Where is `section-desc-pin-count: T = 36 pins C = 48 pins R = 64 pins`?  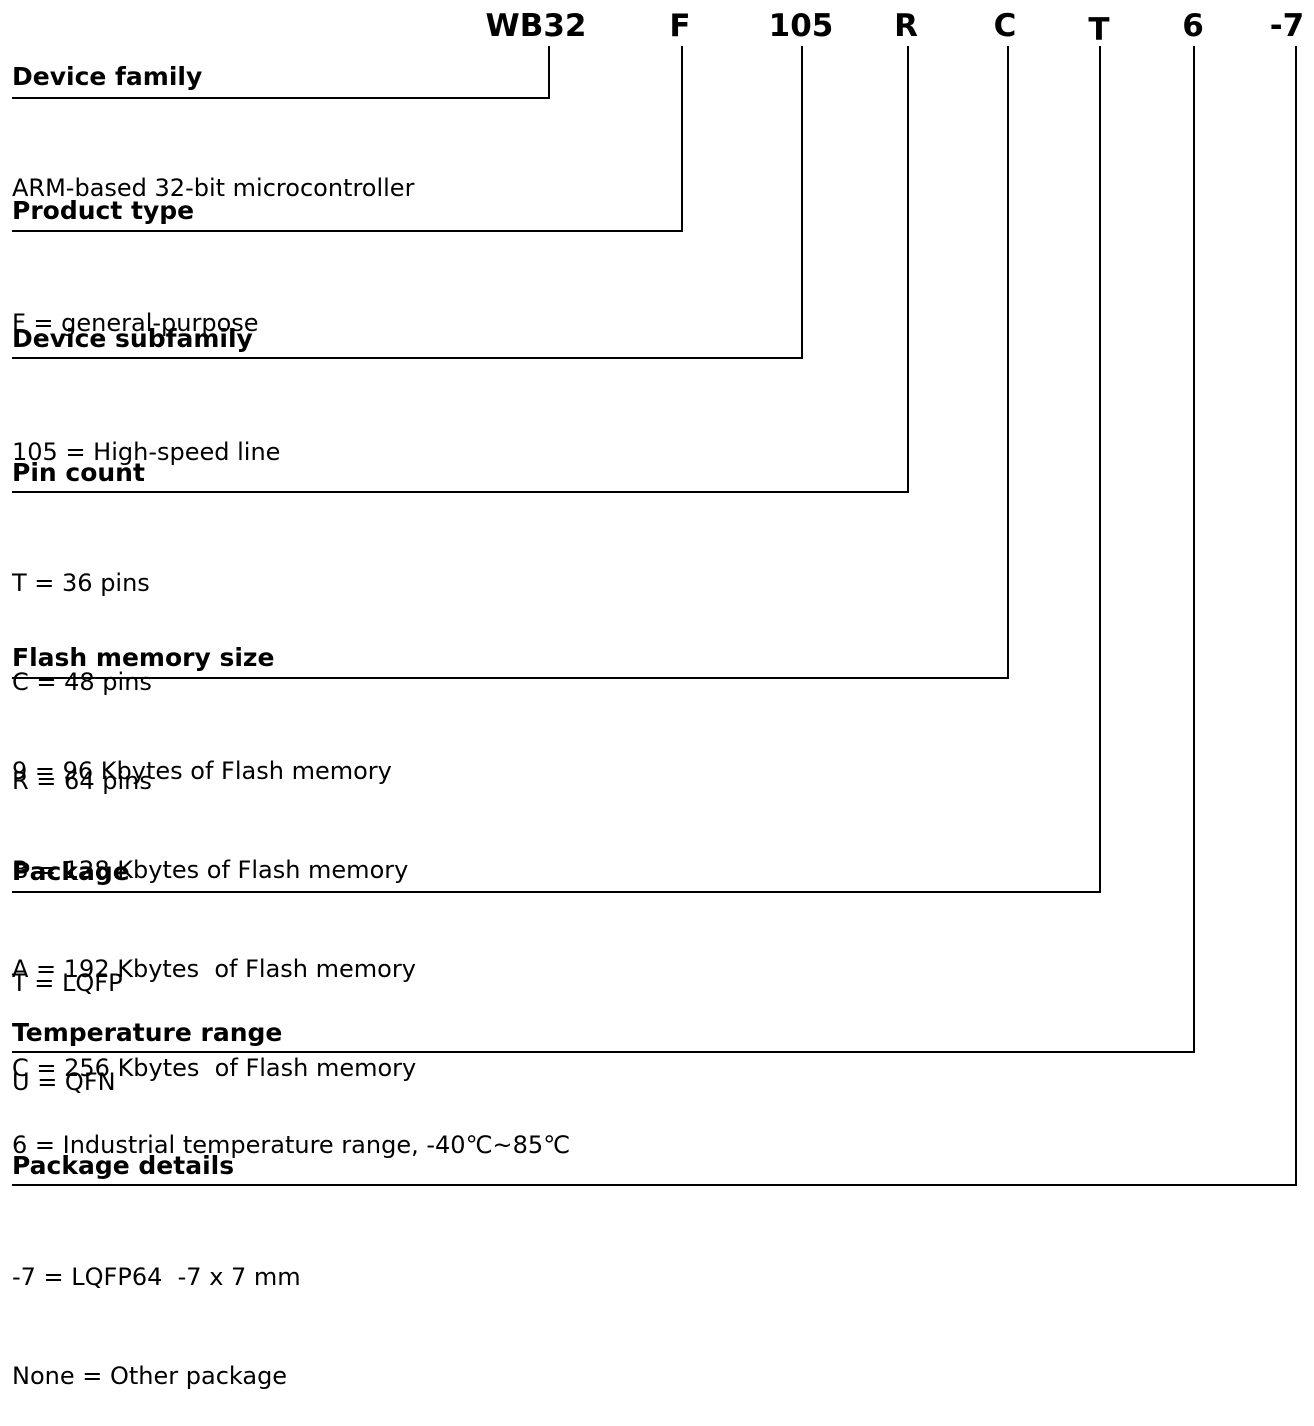 section-desc-pin-count: T = 36 pins C = 48 pins R = 64 pins is located at coordinates (82, 666).